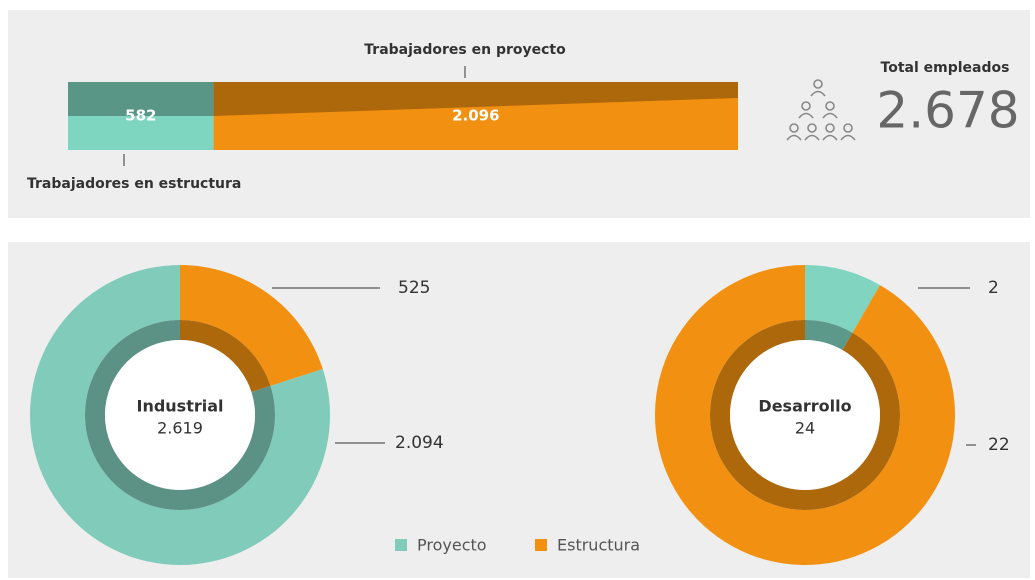 This screenshot has height=580, width=1035. What do you see at coordinates (180, 428) in the screenshot?
I see `donut-center-total: 2.619` at bounding box center [180, 428].